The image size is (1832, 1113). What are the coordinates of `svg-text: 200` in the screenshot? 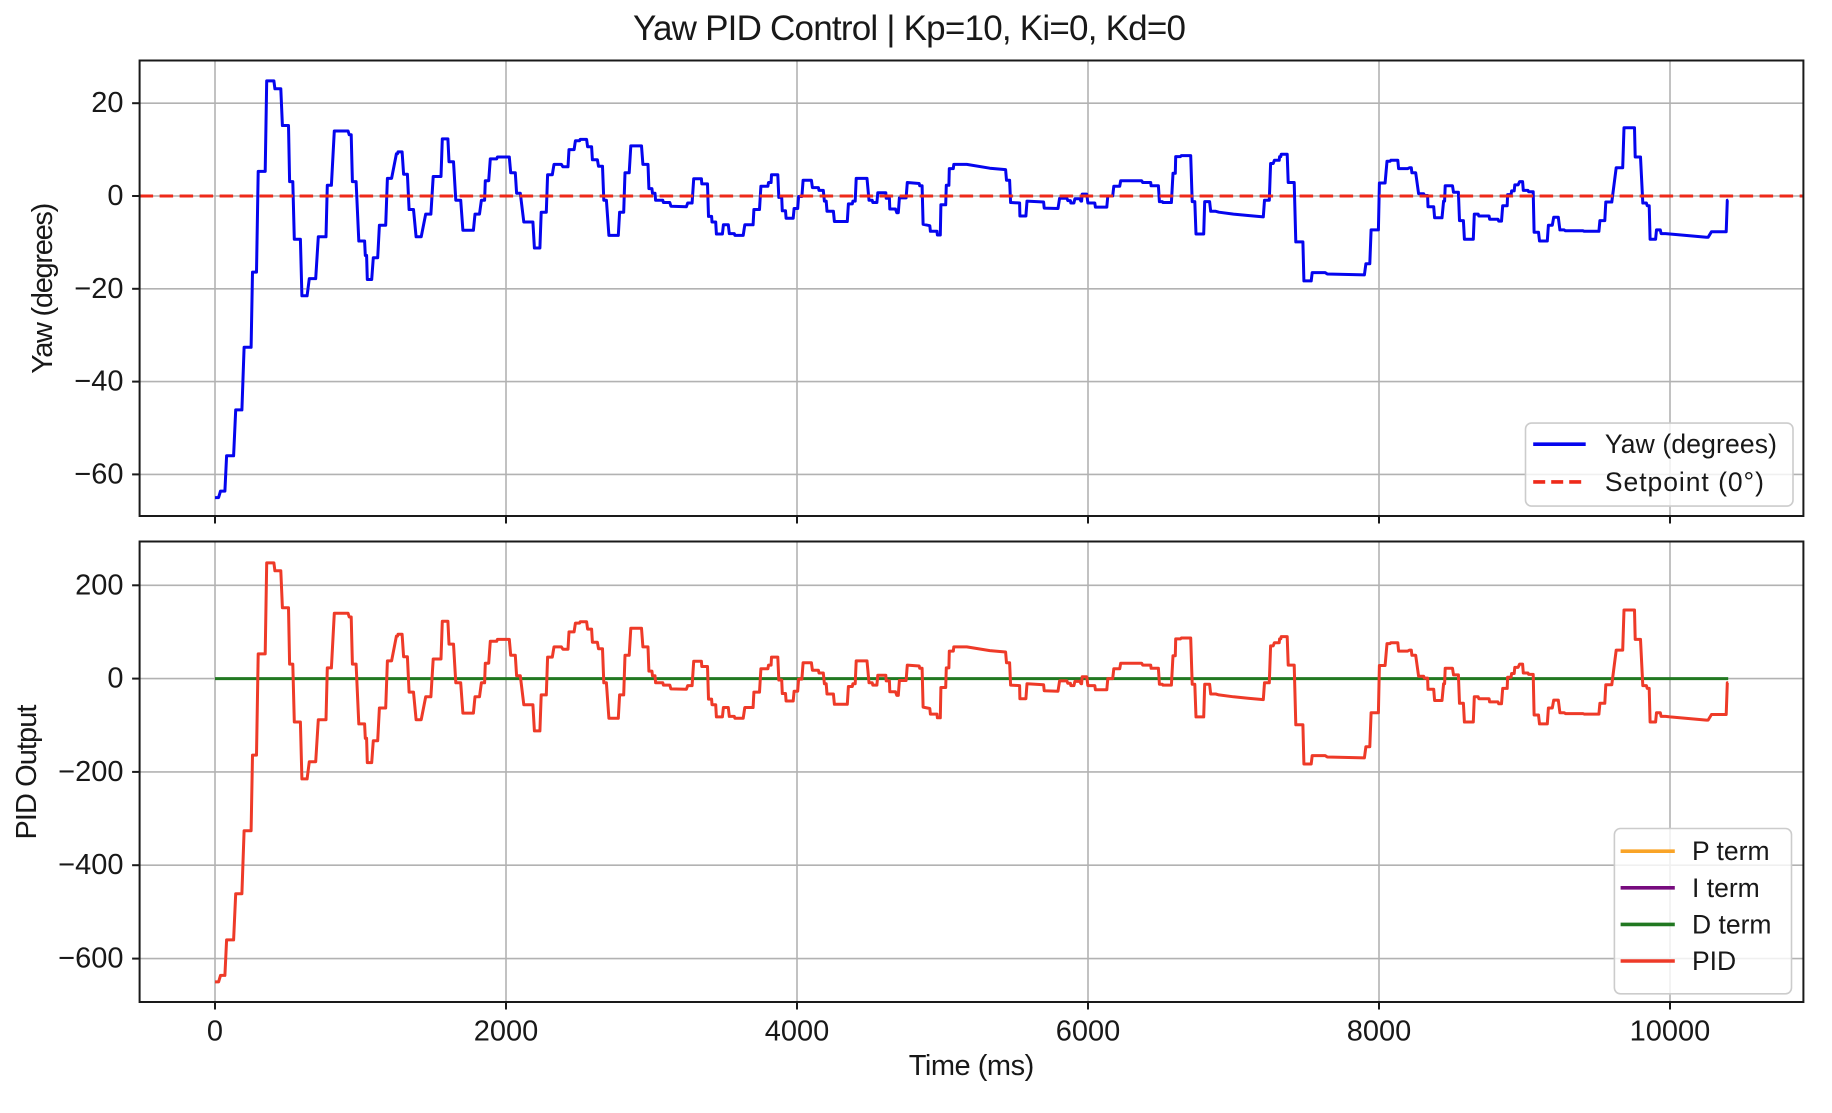 It's located at (99, 585).